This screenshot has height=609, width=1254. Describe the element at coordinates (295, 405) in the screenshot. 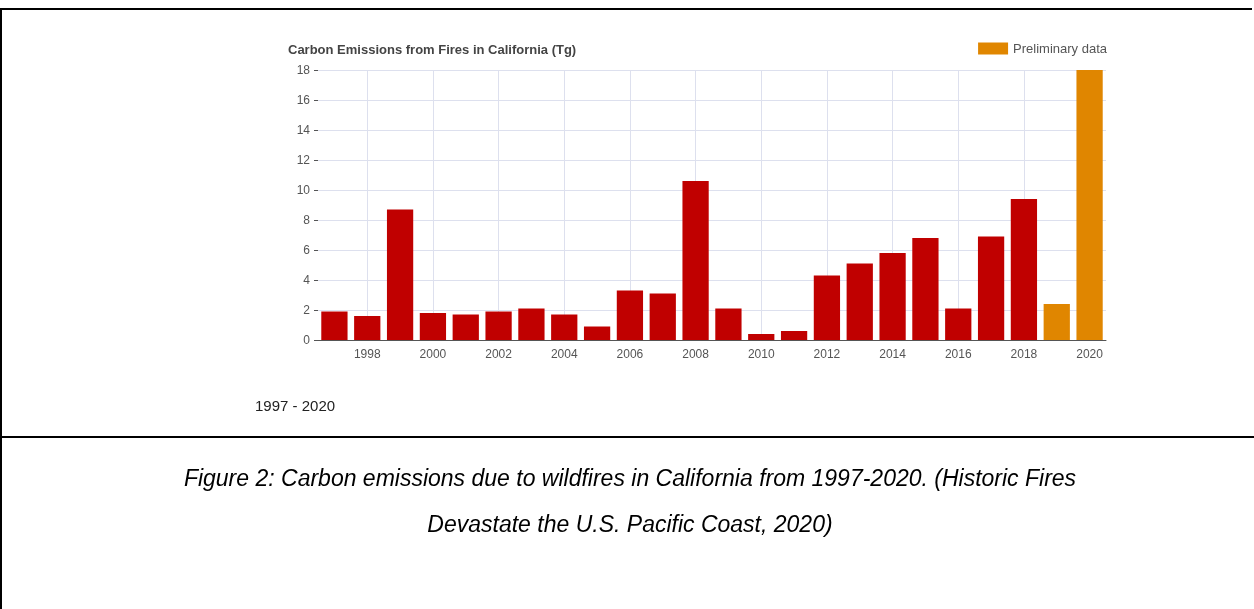

I see `text: 1997 - 2020` at that location.